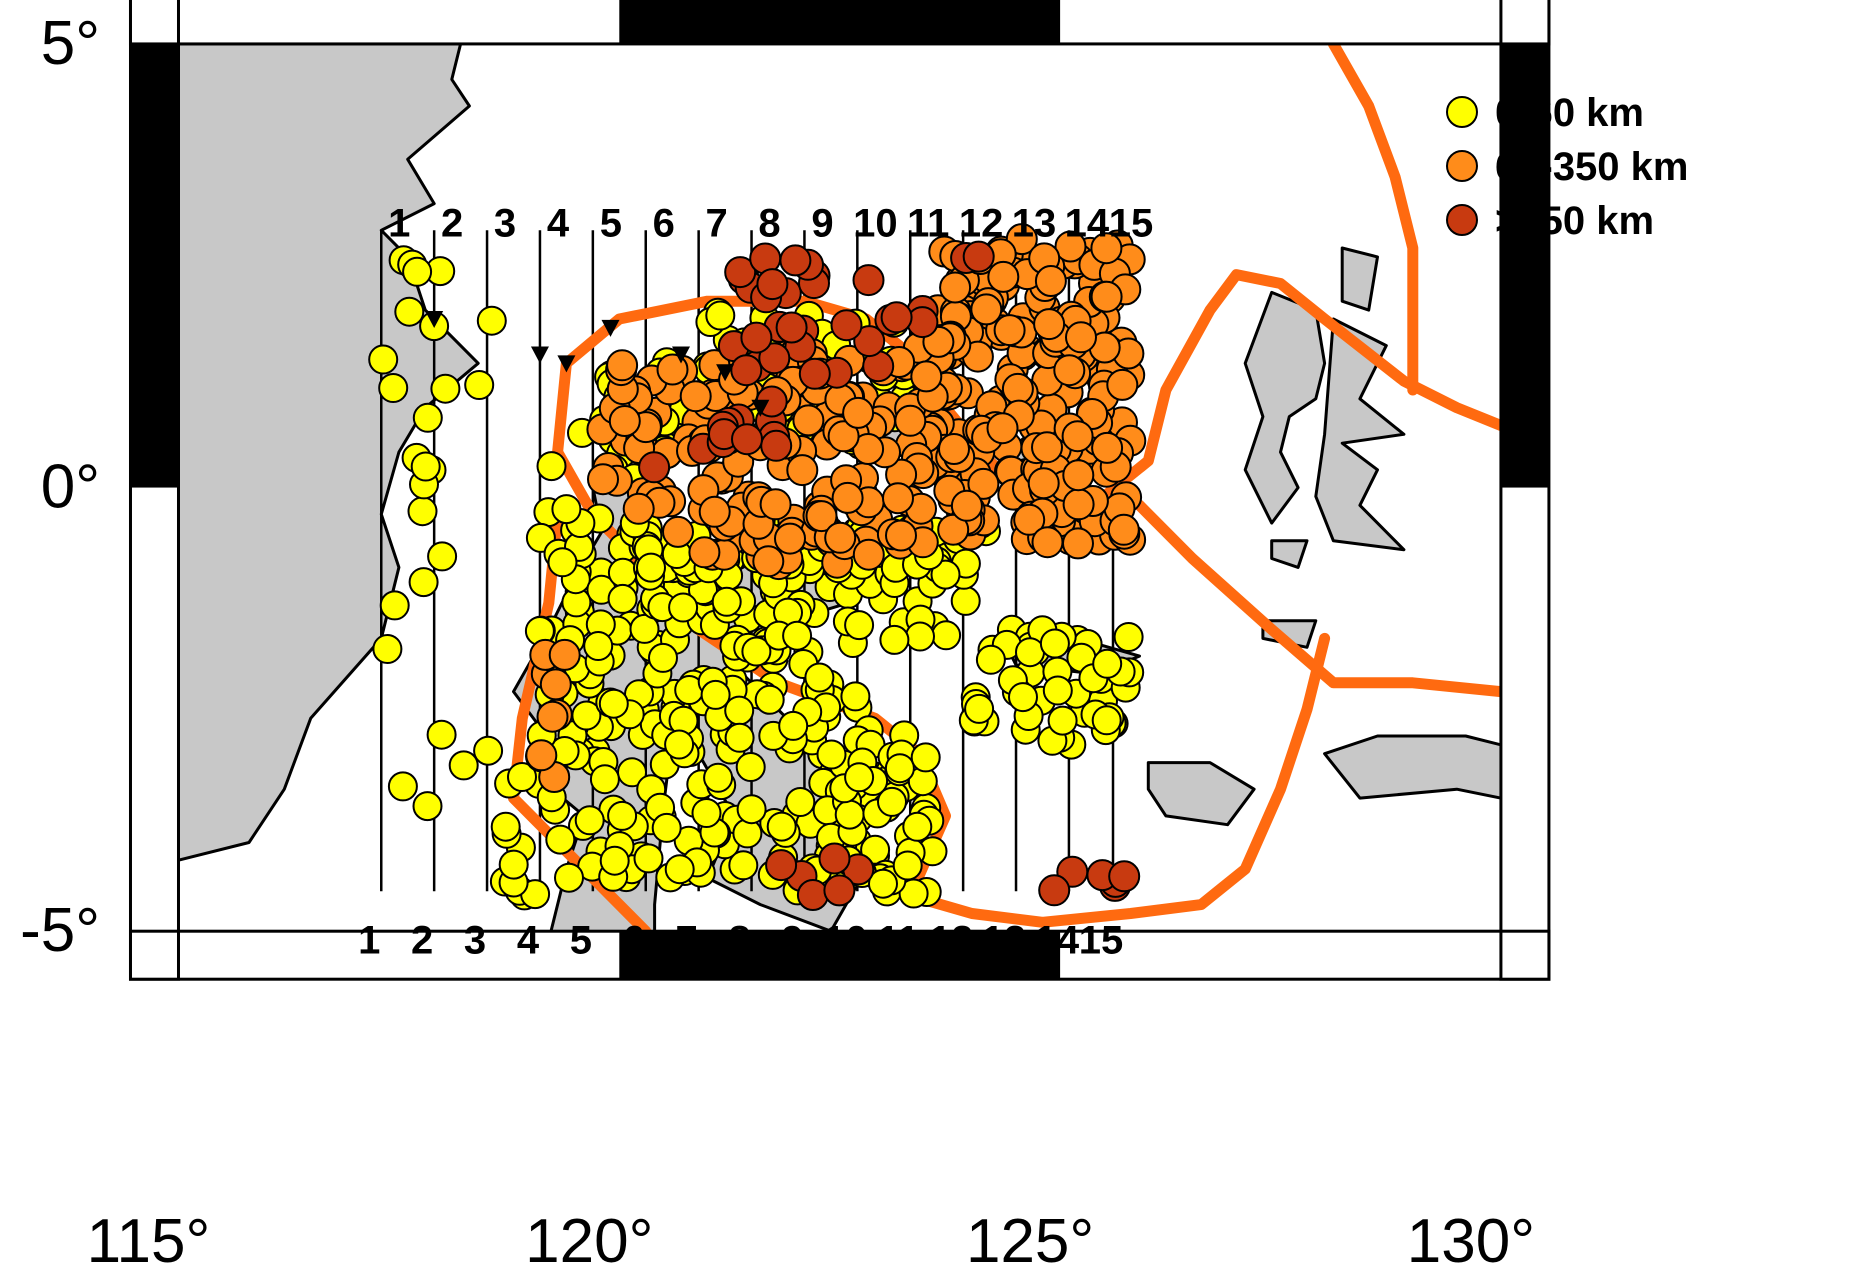 This screenshot has width=1853, height=1275. Describe the element at coordinates (981, 223) in the screenshot. I see `profile-top-label-12: 12` at that location.